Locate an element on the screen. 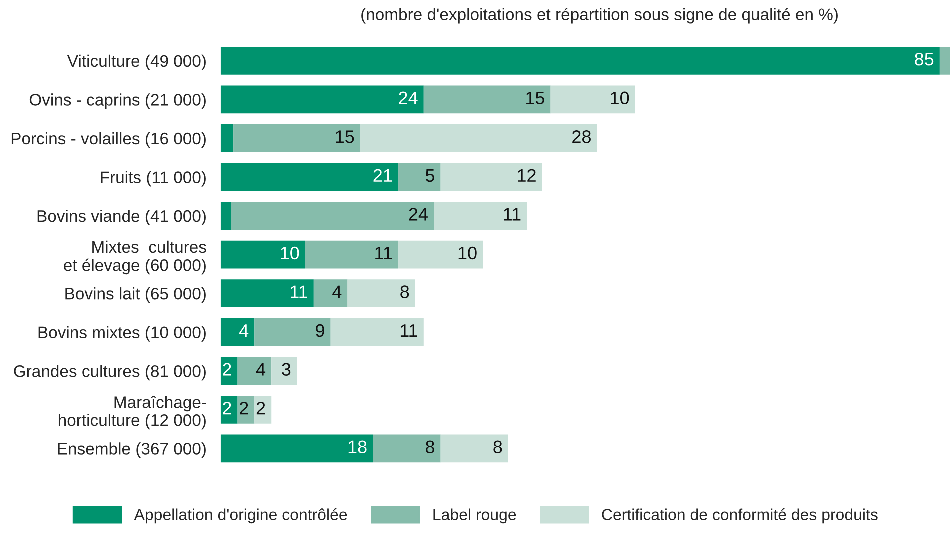 This screenshot has height=538, width=952. data-label: 21 is located at coordinates (383, 175).